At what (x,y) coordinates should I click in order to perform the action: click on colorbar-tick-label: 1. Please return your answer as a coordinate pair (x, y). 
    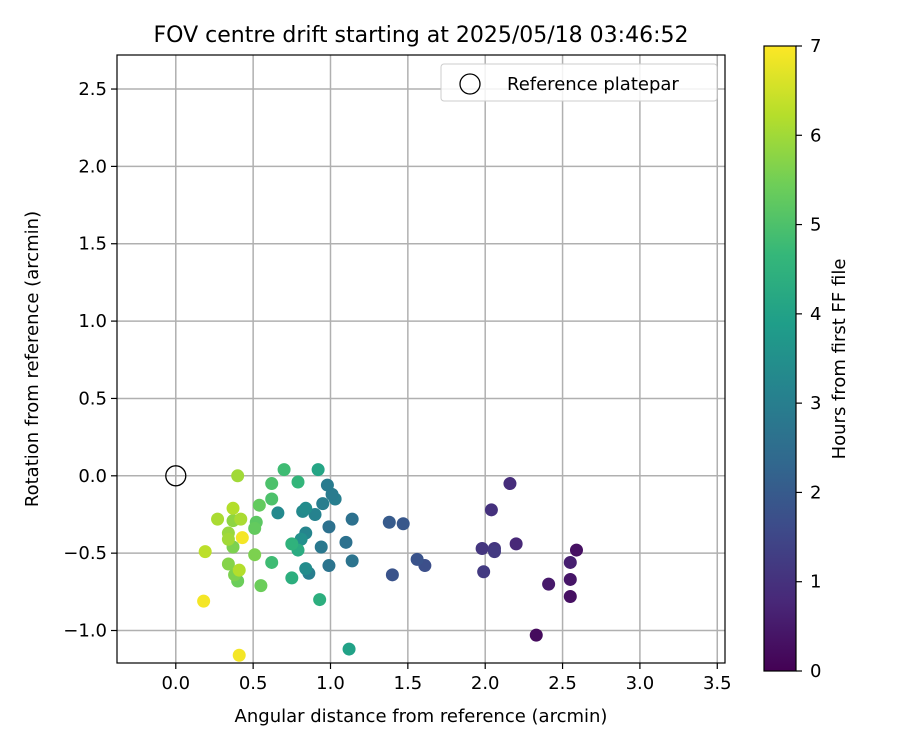
    Looking at the image, I should click on (815, 582).